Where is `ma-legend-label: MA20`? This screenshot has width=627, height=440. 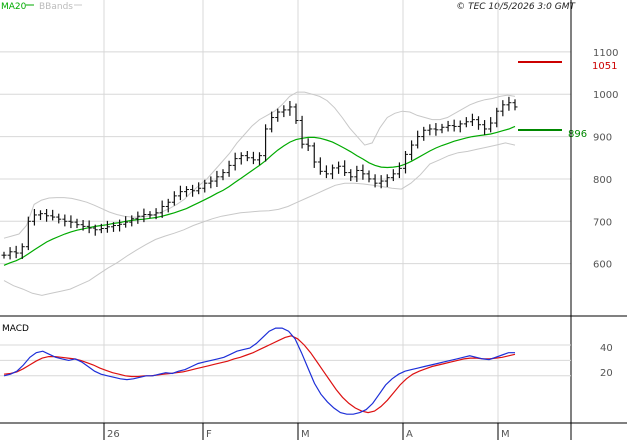 ma-legend-label: MA20 is located at coordinates (14, 7).